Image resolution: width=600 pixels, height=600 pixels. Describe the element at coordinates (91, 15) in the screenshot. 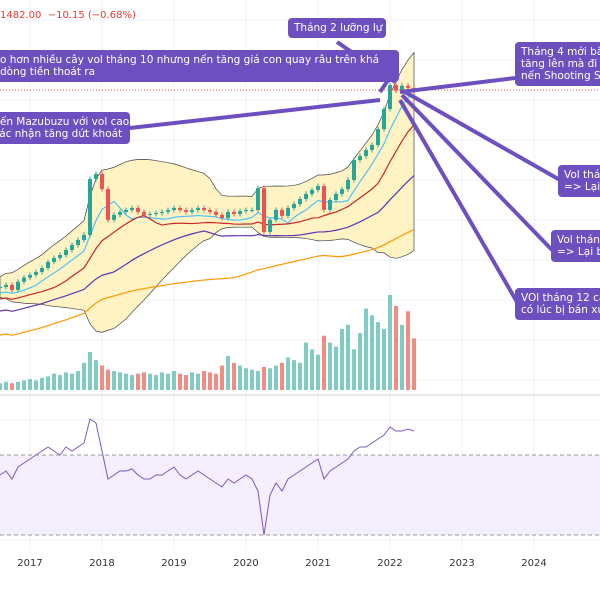

I see `price-change: −10.15 (−0.68%)` at that location.